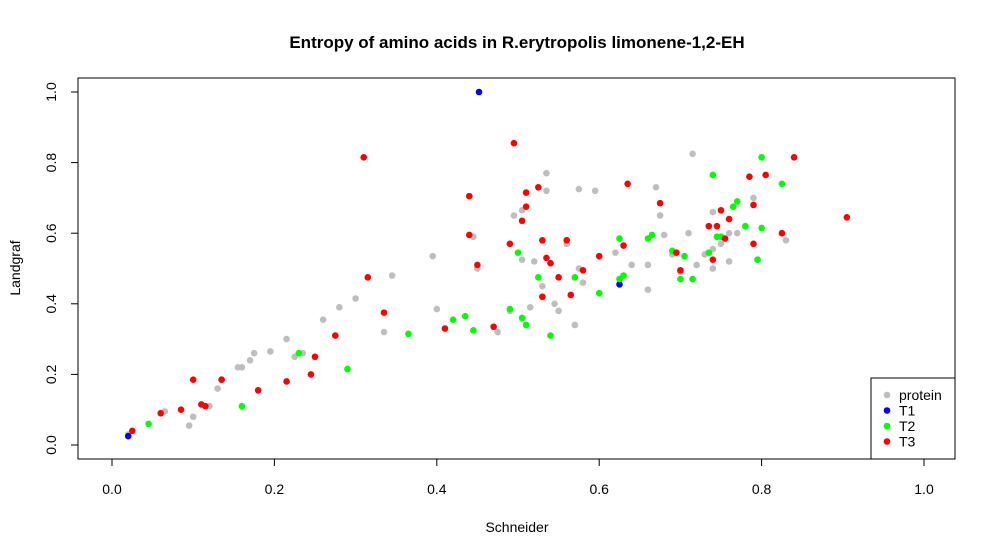 The image size is (996, 556). I want to click on x-tick-label: 0.2, so click(275, 489).